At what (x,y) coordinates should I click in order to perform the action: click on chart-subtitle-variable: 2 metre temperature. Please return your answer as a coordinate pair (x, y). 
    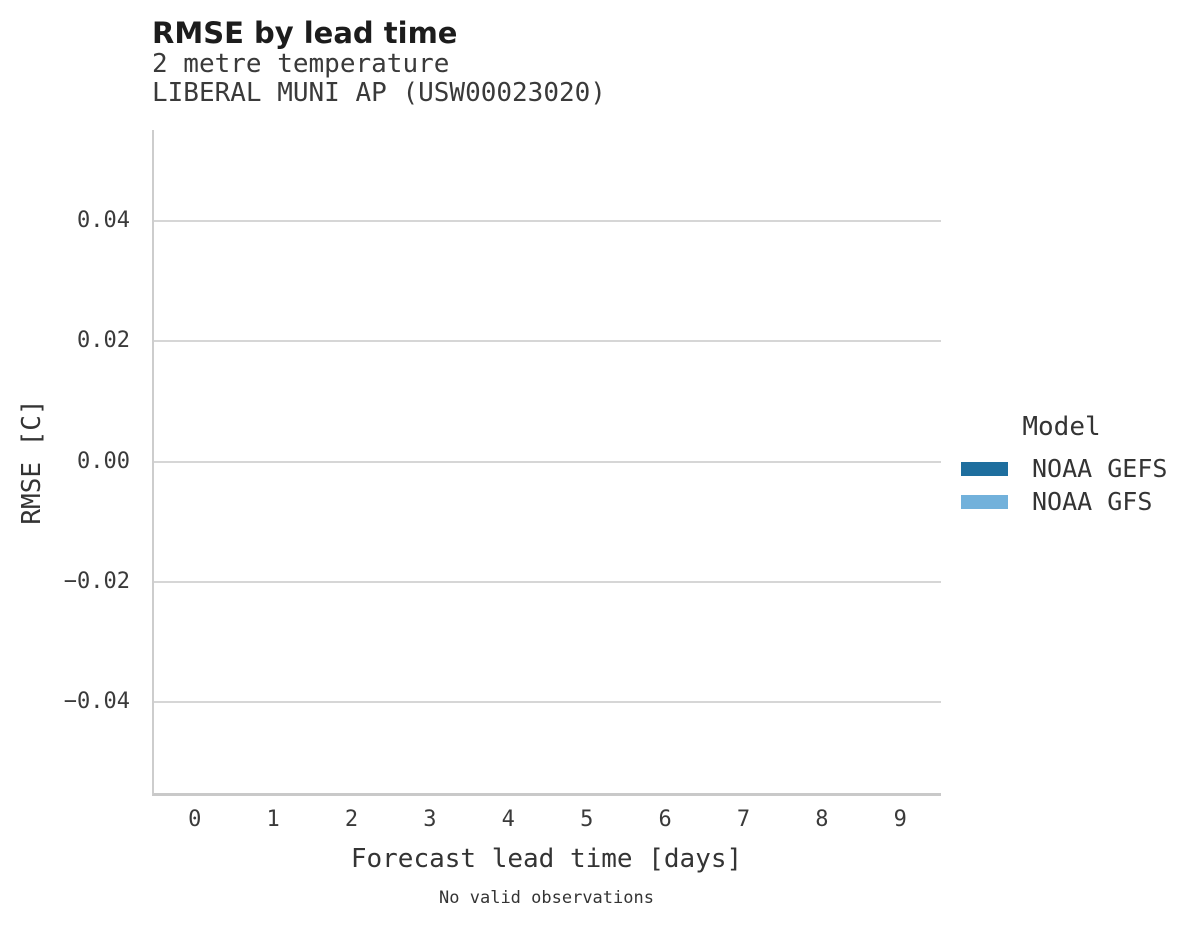
    Looking at the image, I should click on (301, 64).